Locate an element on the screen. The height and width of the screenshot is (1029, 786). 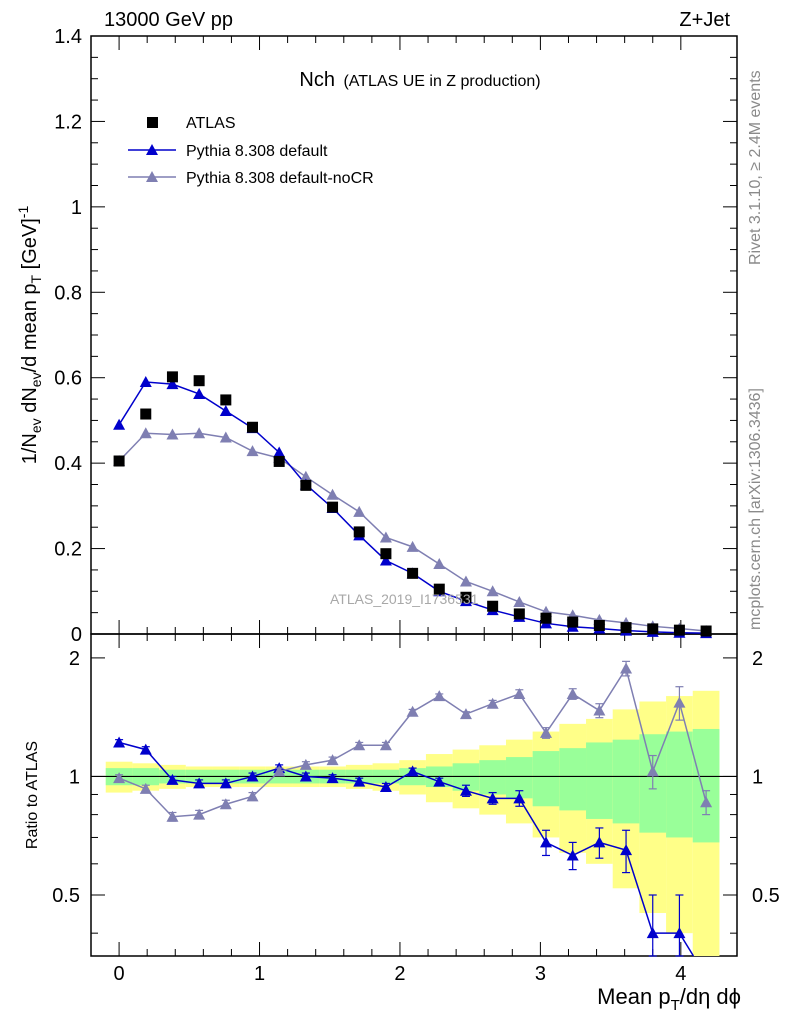
ratio-y-tick-label: 2 is located at coordinates (74, 659).